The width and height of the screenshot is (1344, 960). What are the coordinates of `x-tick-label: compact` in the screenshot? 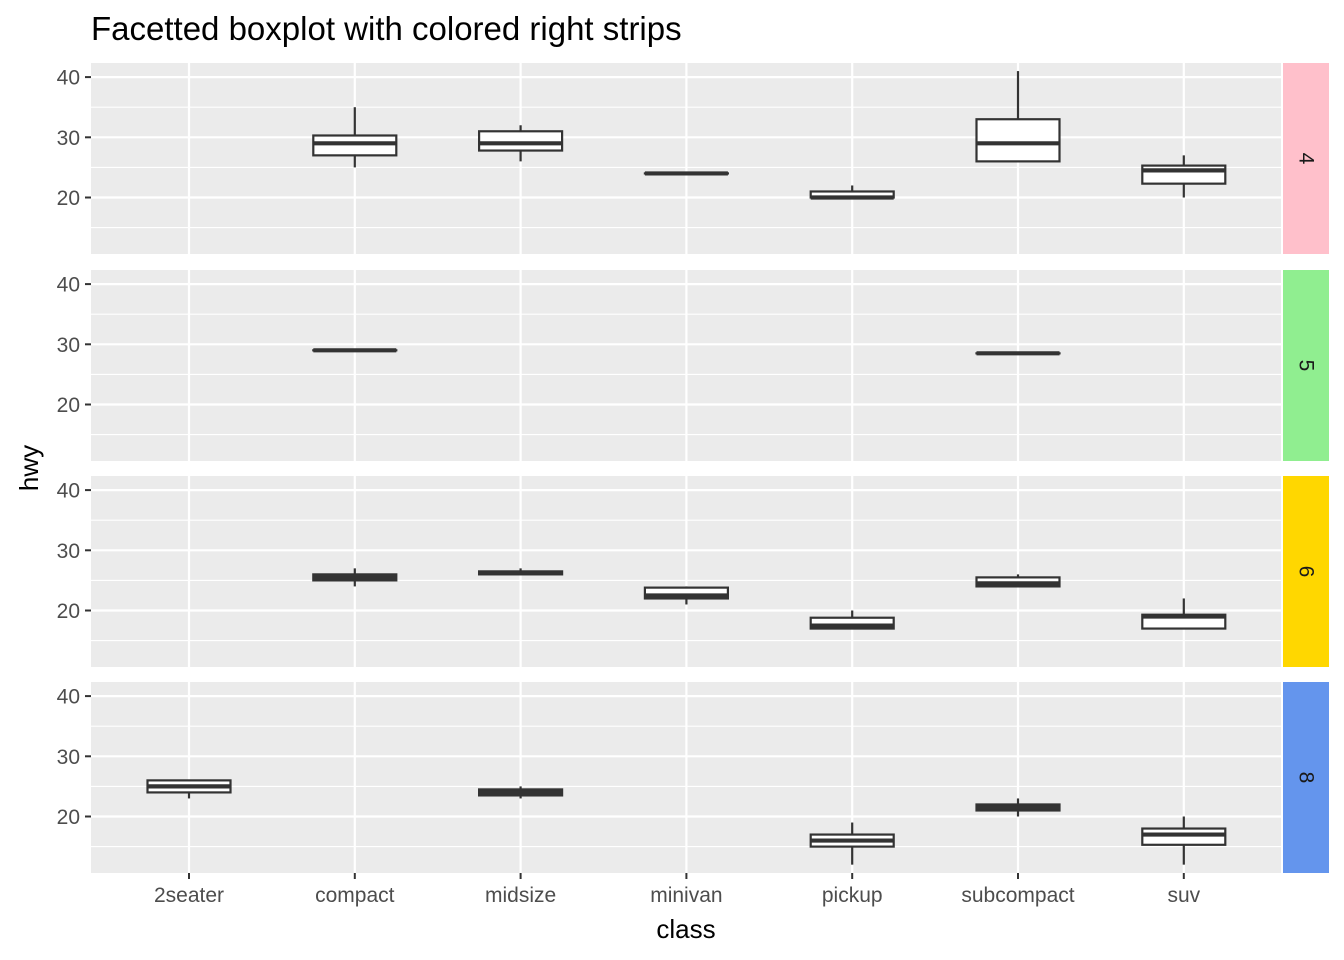 It's located at (355, 895).